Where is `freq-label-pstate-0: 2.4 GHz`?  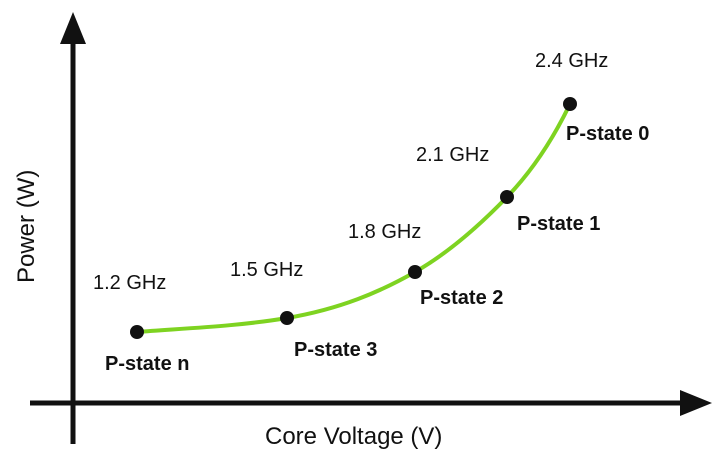 freq-label-pstate-0: 2.4 GHz is located at coordinates (571, 61).